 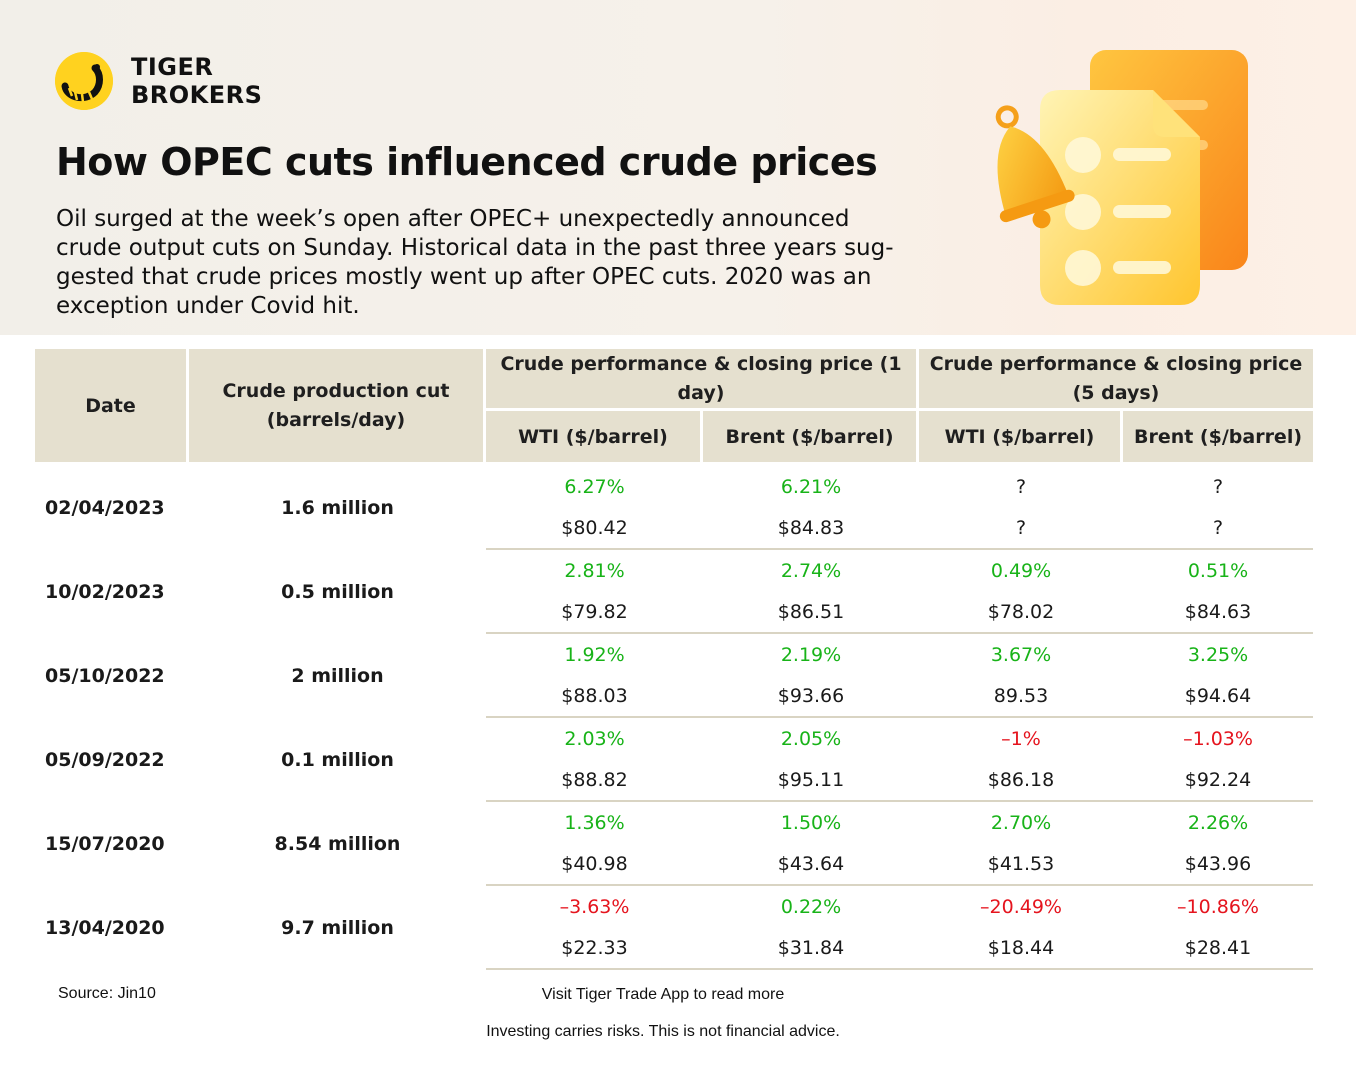 I want to click on brent-5days-change: 0.51%, so click(x=1218, y=570).